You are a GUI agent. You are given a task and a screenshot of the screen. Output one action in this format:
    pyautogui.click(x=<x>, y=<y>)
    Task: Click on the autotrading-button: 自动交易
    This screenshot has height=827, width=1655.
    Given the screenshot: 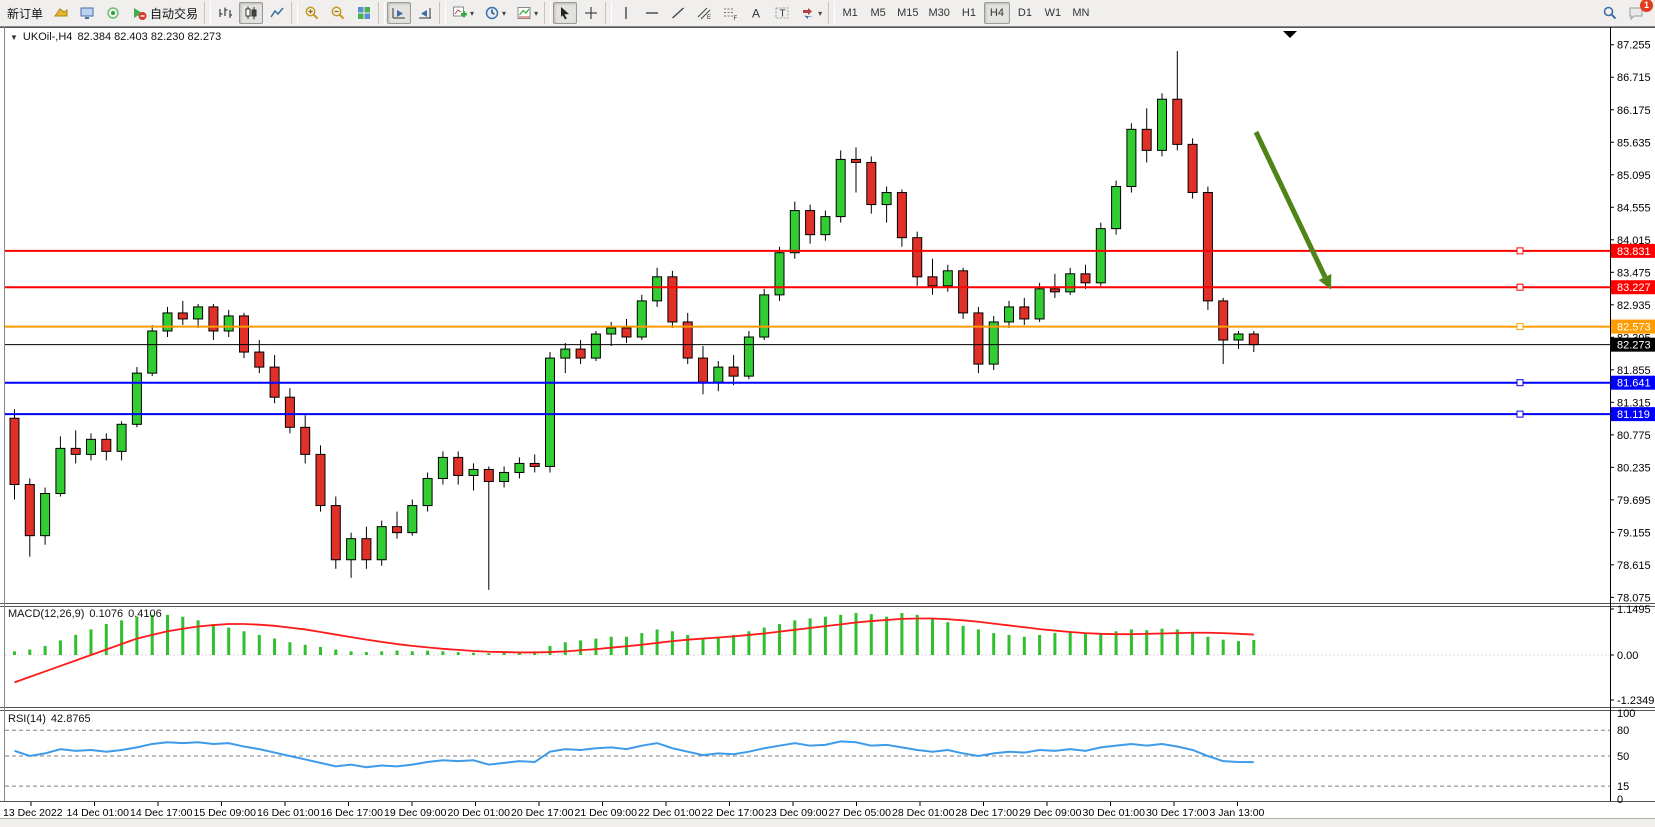 What is the action you would take?
    pyautogui.click(x=164, y=13)
    